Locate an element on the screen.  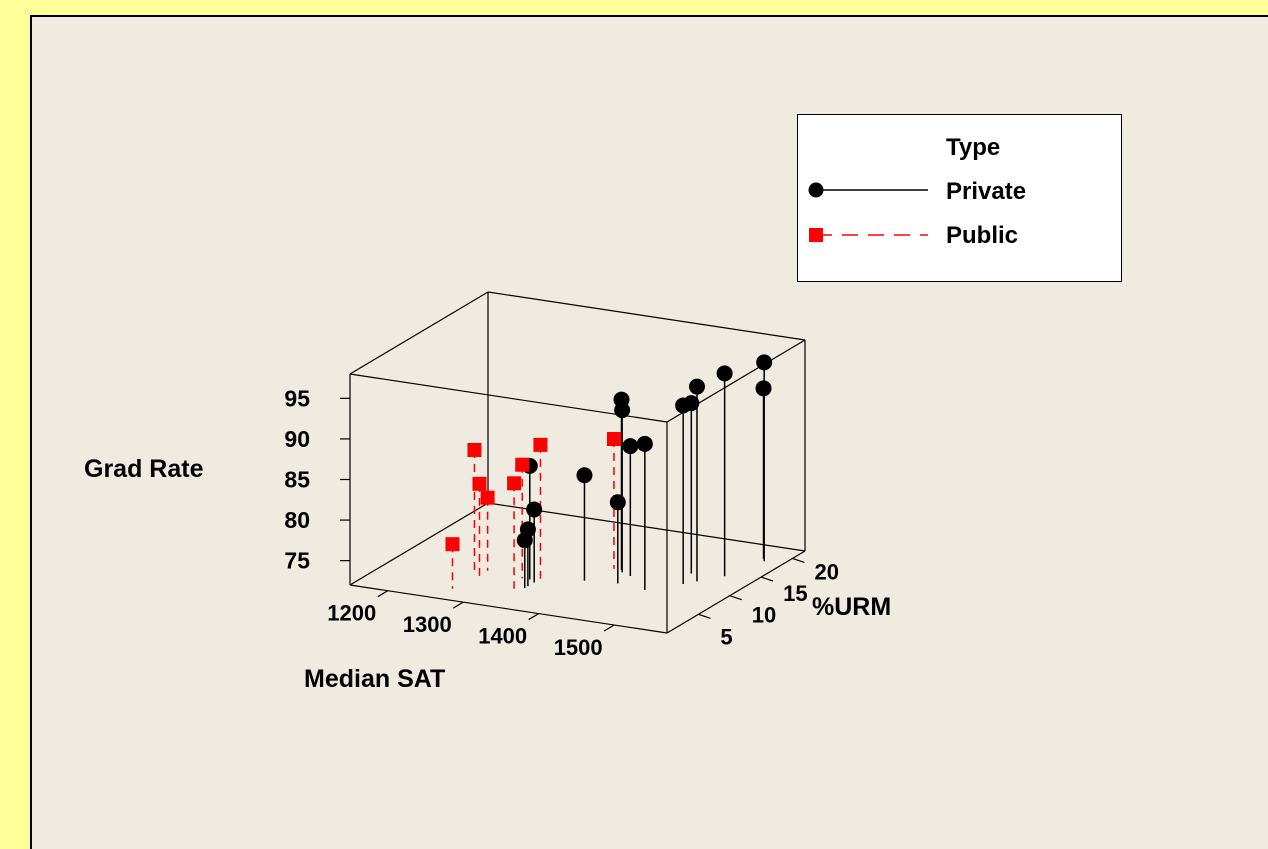
y-axis-label: %URM is located at coordinates (851, 607).